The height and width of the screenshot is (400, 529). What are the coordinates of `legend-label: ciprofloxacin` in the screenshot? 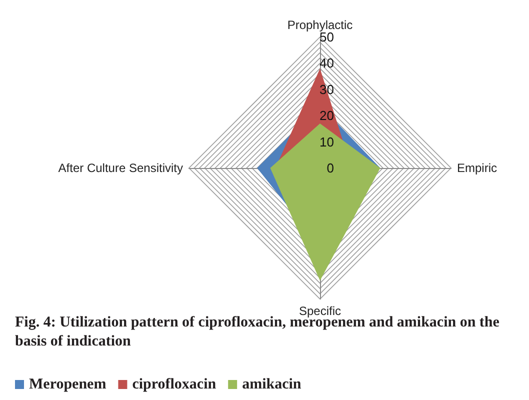 It's located at (174, 384).